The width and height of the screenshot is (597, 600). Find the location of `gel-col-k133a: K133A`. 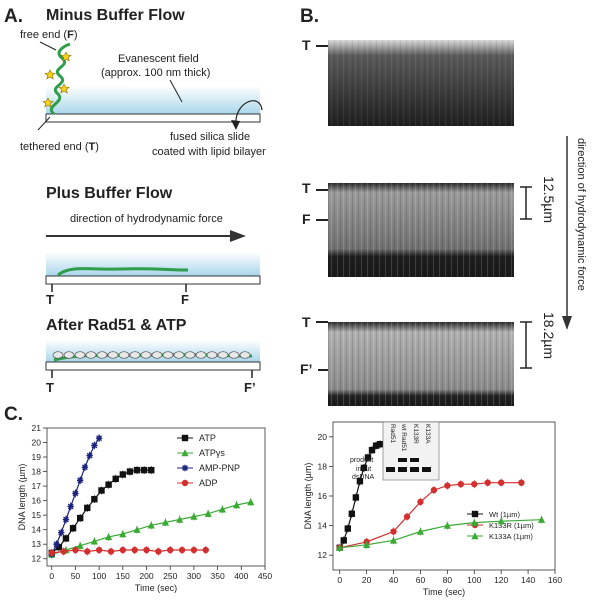

gel-col-k133a: K133A is located at coordinates (427, 434).